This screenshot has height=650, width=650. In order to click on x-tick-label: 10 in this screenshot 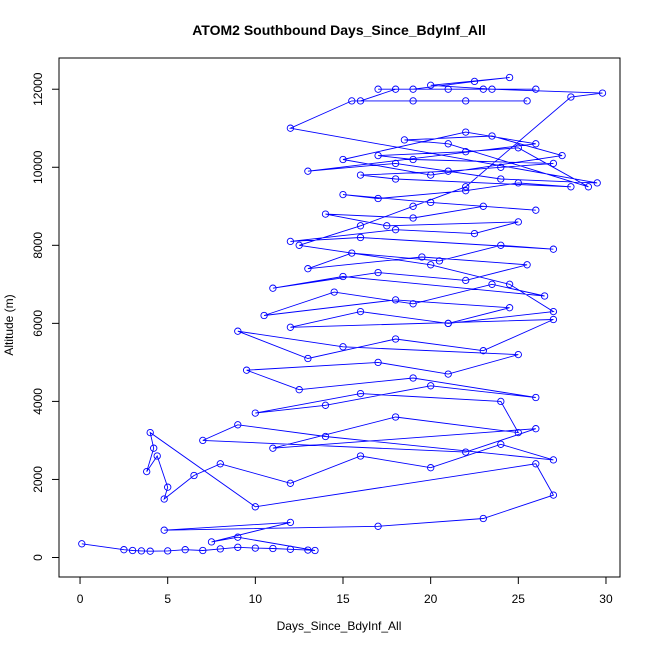, I will do `click(256, 599)`.